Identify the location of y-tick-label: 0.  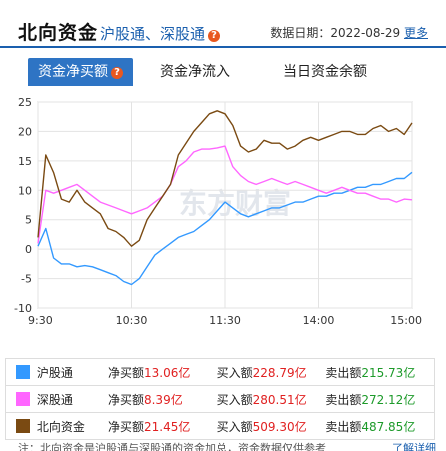
(28, 249).